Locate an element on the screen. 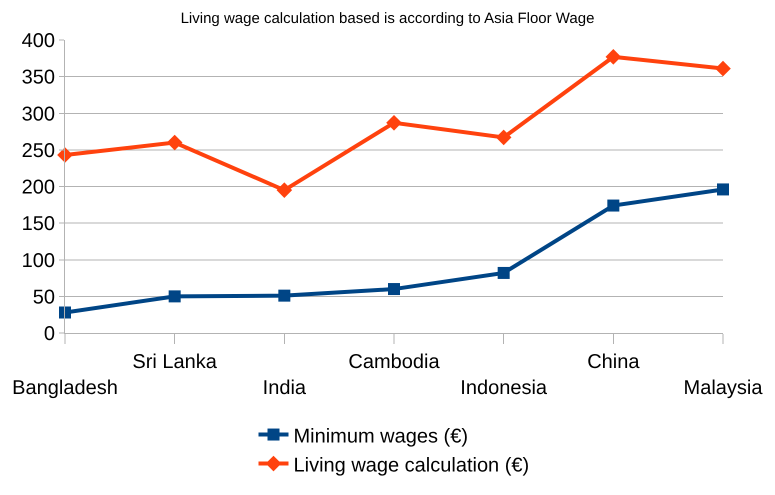 This screenshot has width=775, height=495. y-tick-label: 0 is located at coordinates (49, 334).